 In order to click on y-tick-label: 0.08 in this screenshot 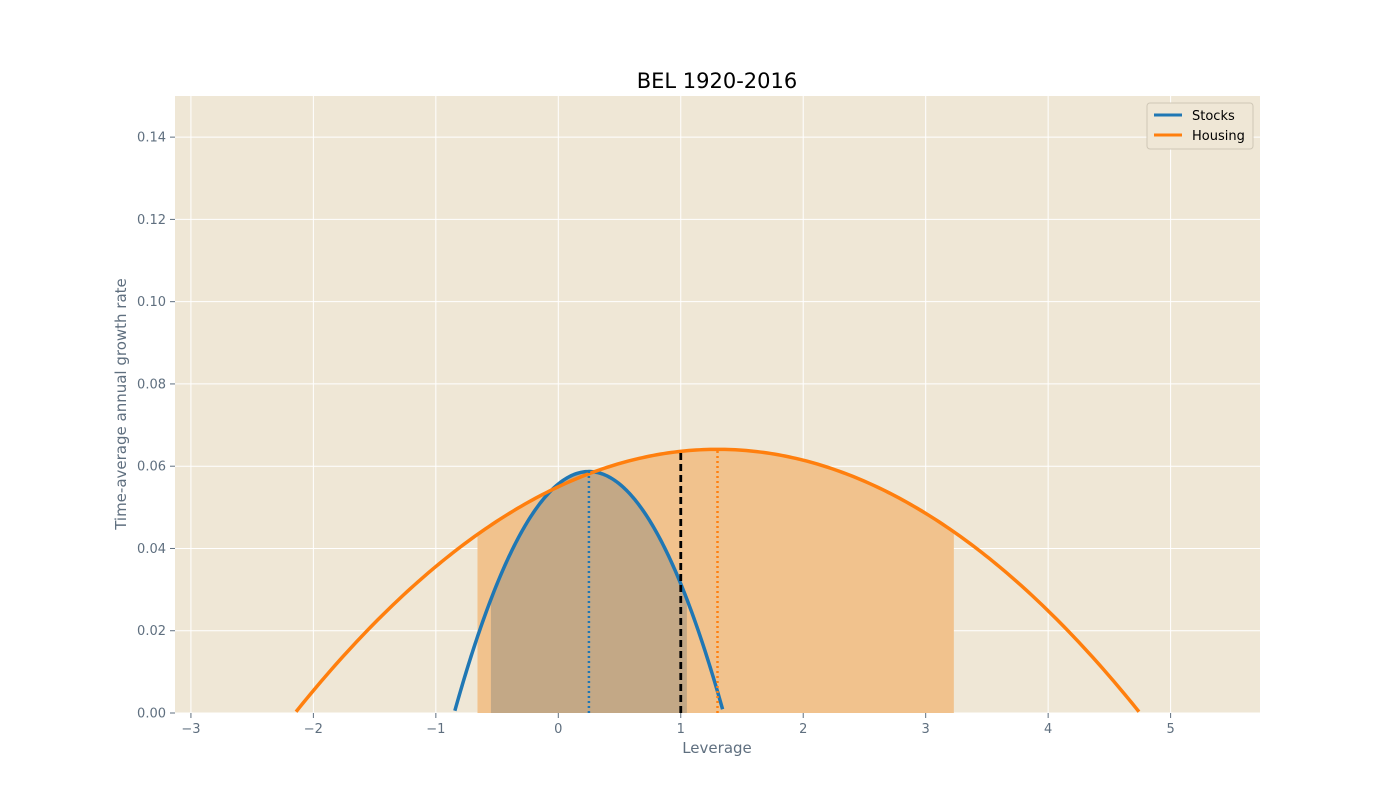, I will do `click(151, 384)`.